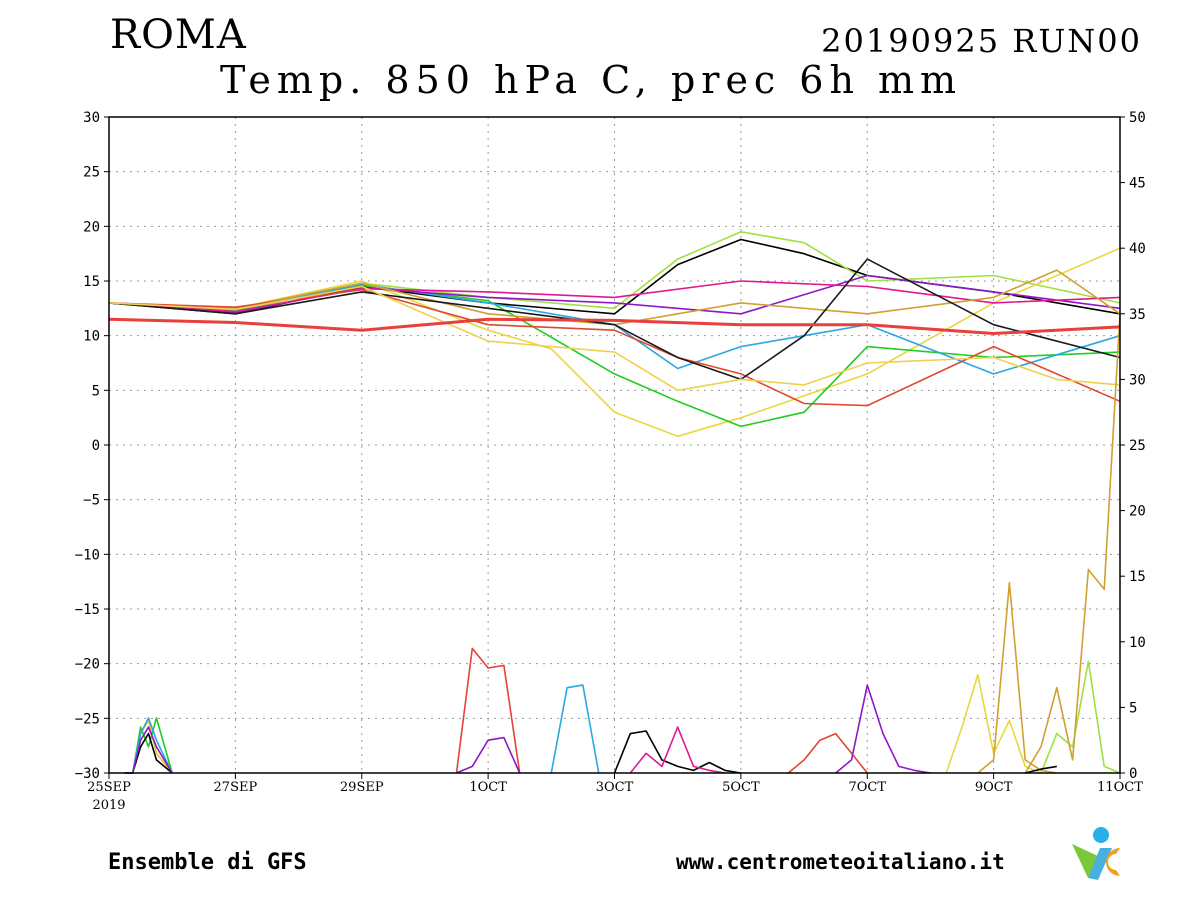 The image size is (1200, 900). What do you see at coordinates (91, 282) in the screenshot?
I see `y-left-tick-label: 15` at bounding box center [91, 282].